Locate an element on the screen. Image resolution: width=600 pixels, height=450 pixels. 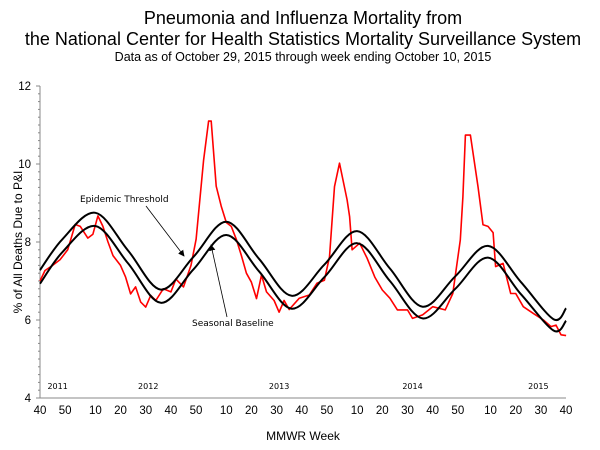
year-label-2015: 2015 is located at coordinates (538, 386).